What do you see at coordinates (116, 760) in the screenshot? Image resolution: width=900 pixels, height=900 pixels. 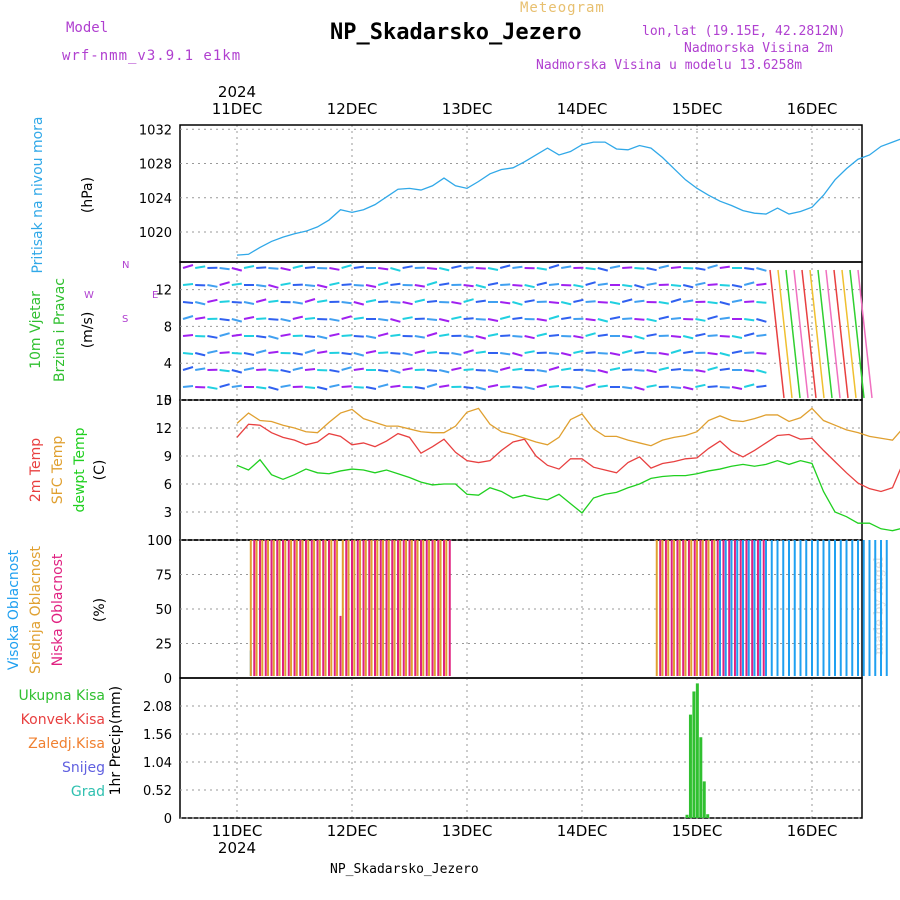 I see `y-axis-label: 1hr Precip` at bounding box center [116, 760].